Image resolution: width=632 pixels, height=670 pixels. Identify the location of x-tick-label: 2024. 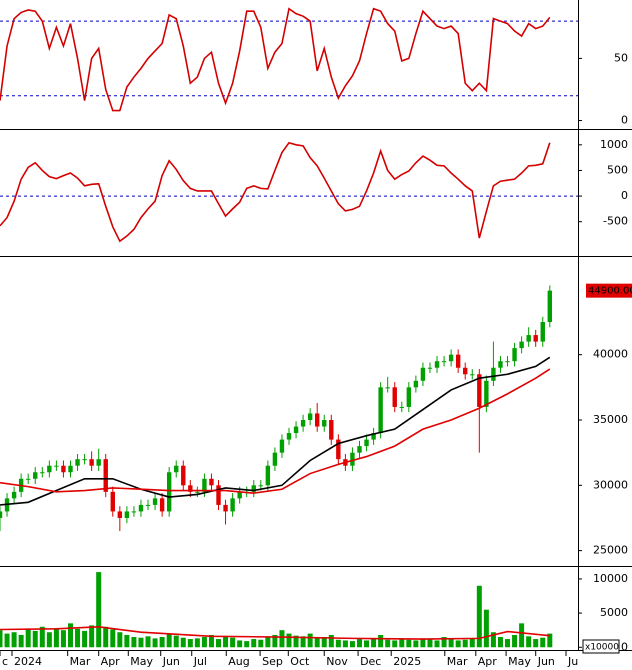
(28, 661).